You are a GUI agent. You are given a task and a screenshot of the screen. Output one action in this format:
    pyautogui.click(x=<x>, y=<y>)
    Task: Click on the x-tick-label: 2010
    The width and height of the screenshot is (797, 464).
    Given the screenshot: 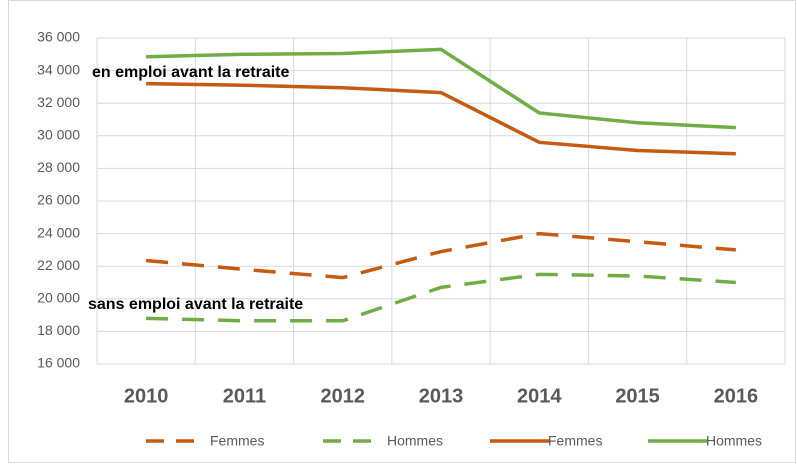 What is the action you would take?
    pyautogui.click(x=146, y=396)
    